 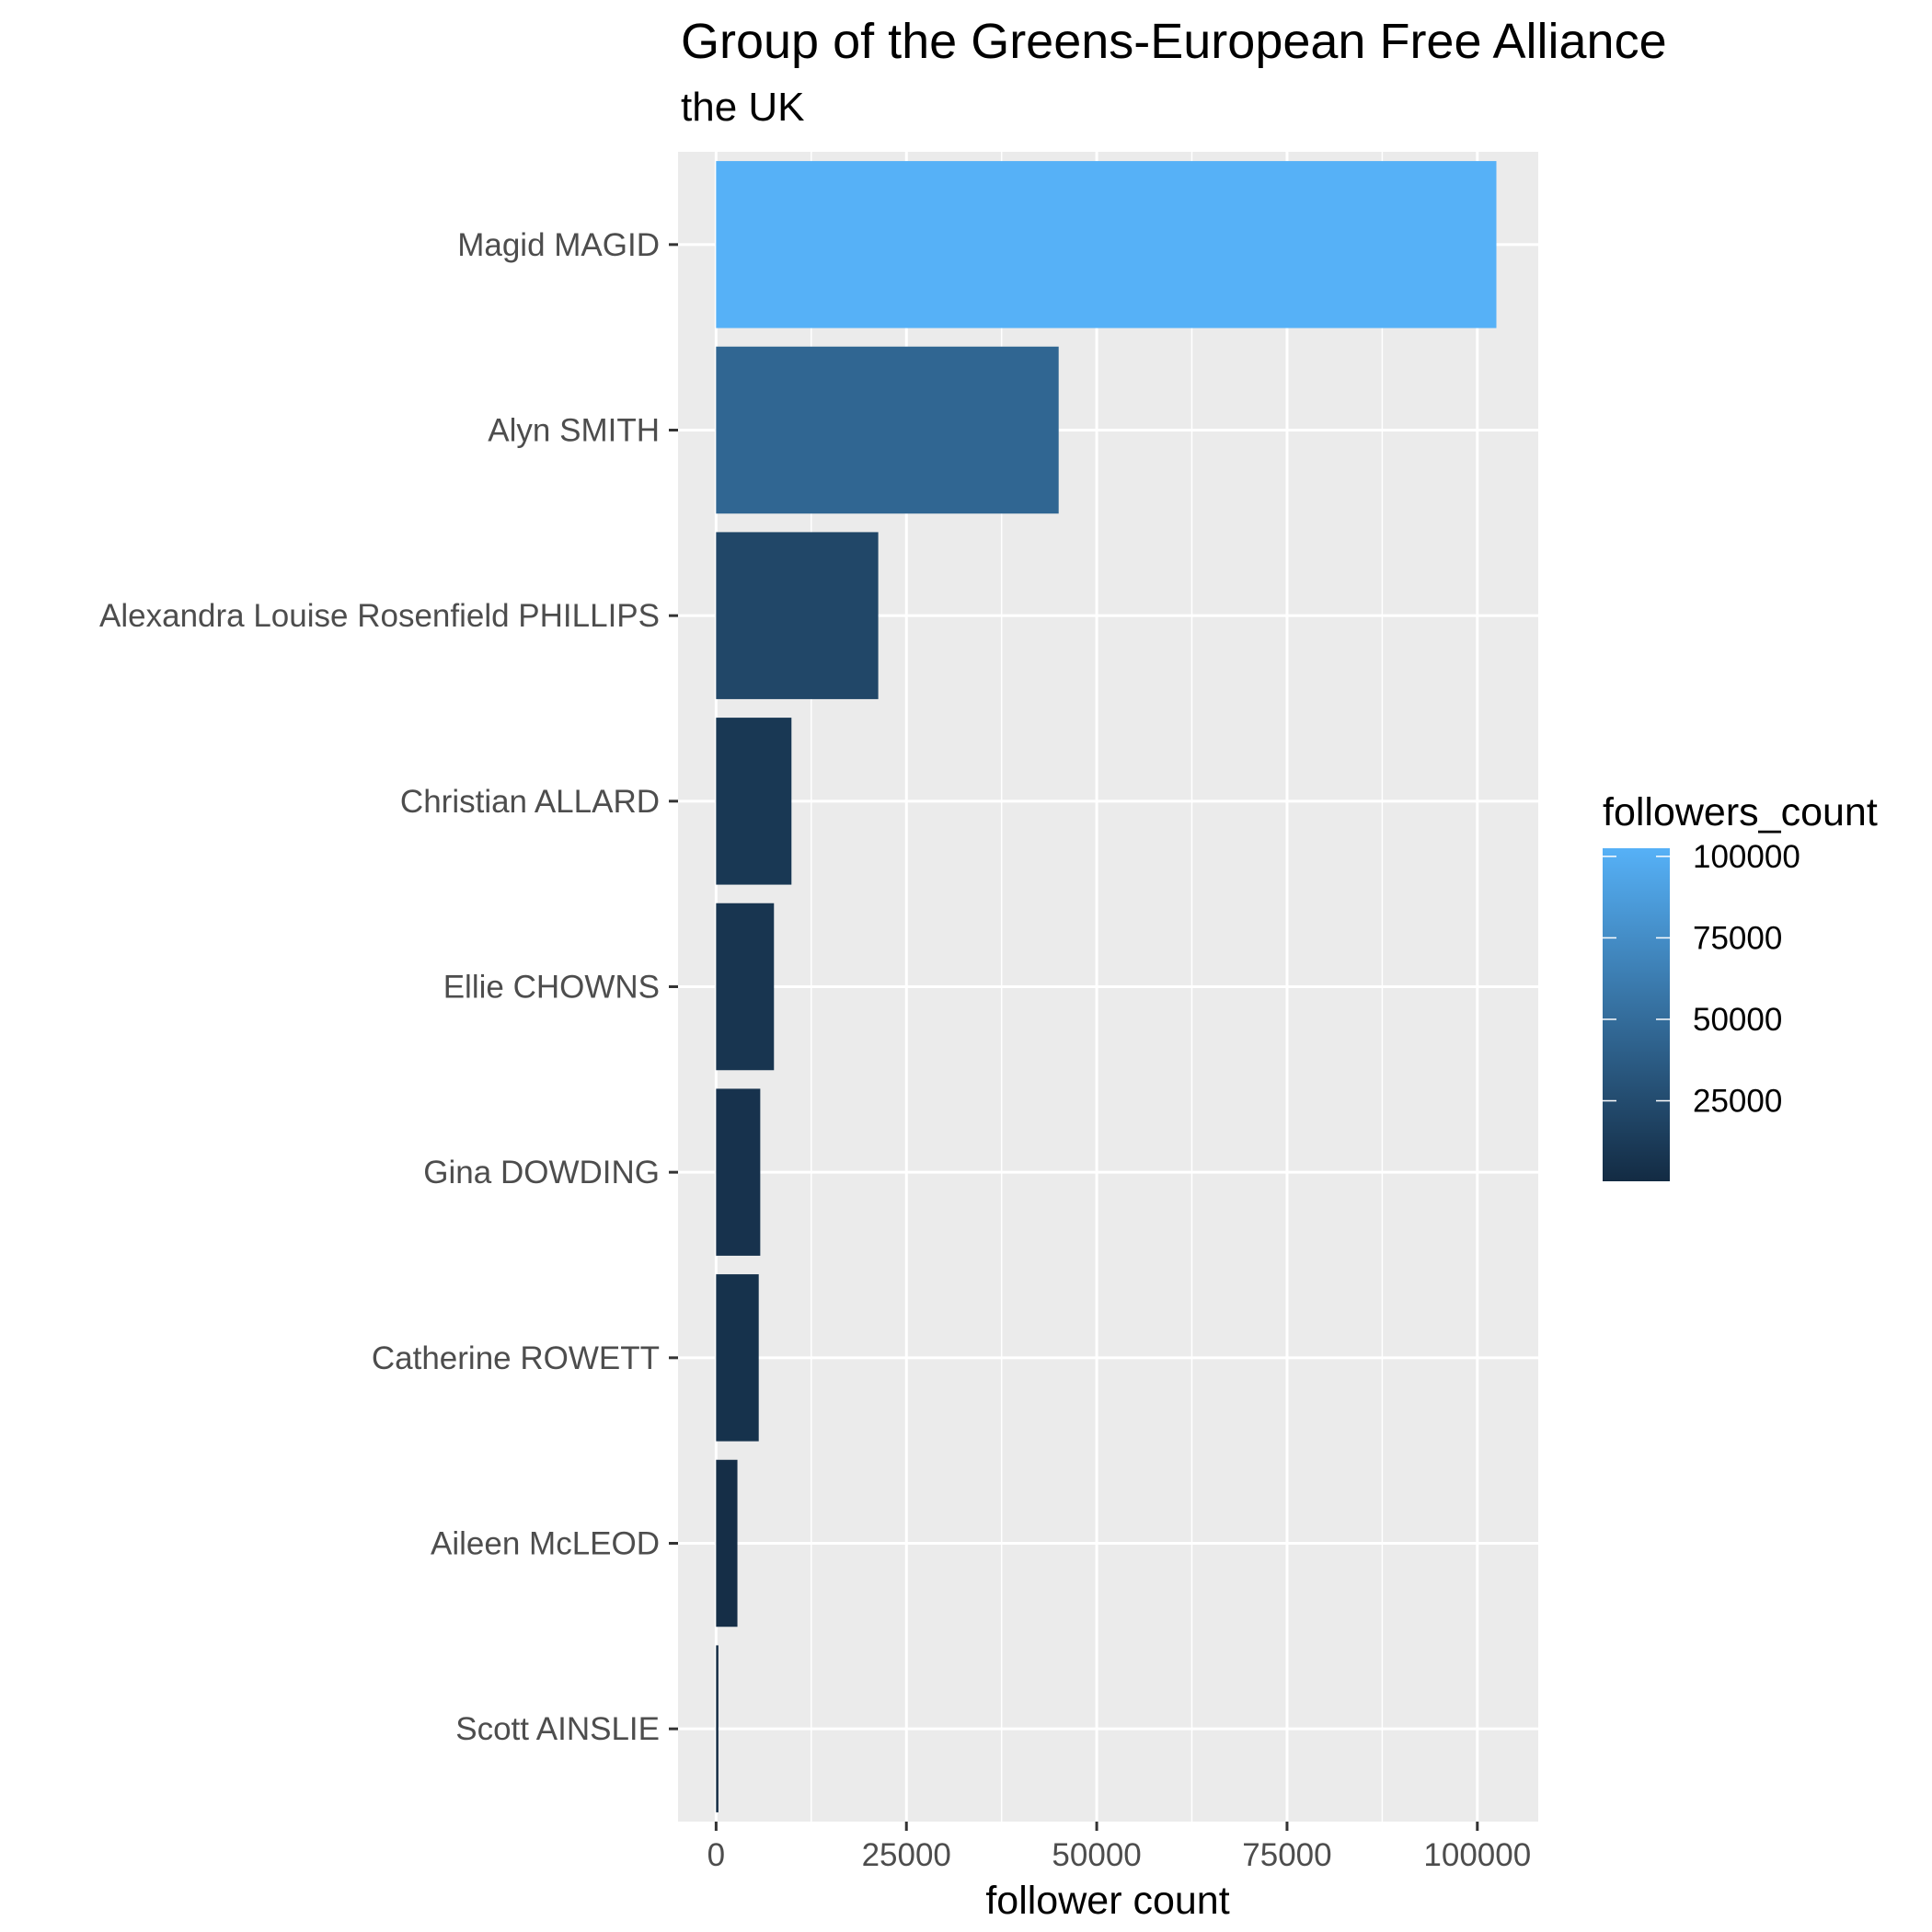 I want to click on y-tick-label: Christian ALLARD, so click(x=530, y=802).